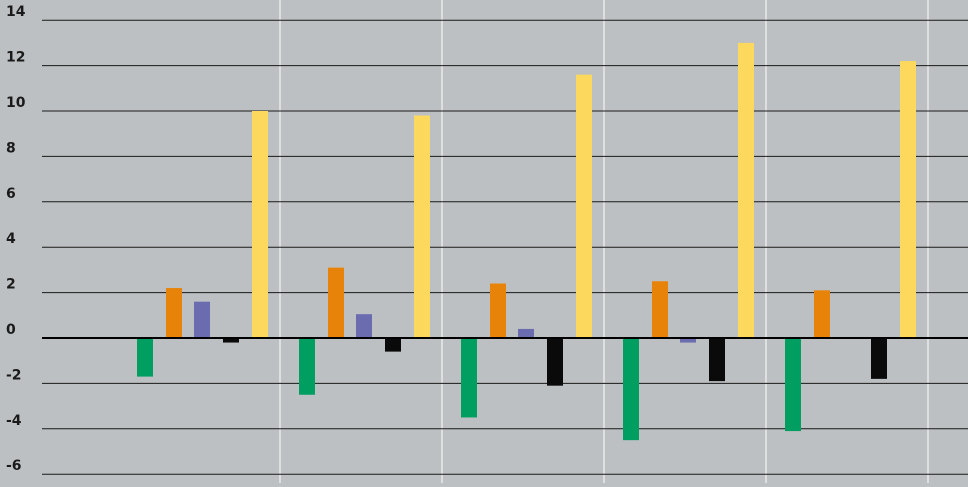 The image size is (968, 487). What do you see at coordinates (11, 148) in the screenshot?
I see `y-tick-label: 8` at bounding box center [11, 148].